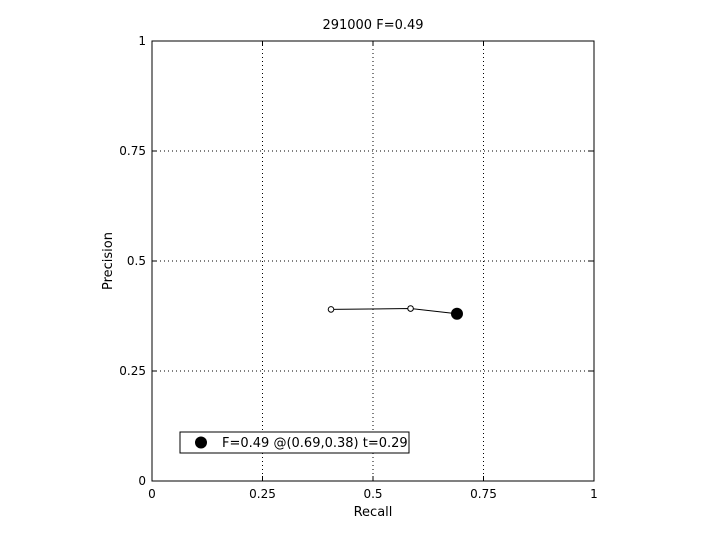 The width and height of the screenshot is (720, 540). What do you see at coordinates (108, 261) in the screenshot?
I see `y-axis-label: Precision` at bounding box center [108, 261].